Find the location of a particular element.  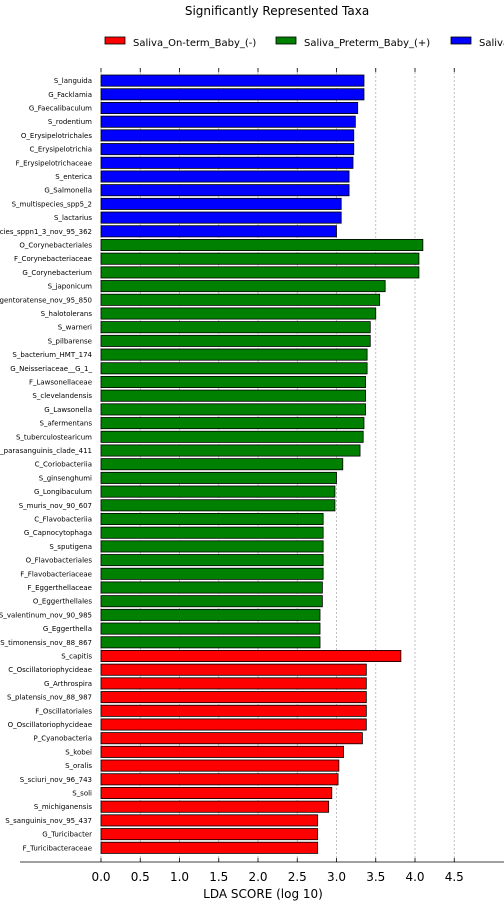

legend-entry: Saliva is located at coordinates (491, 43).